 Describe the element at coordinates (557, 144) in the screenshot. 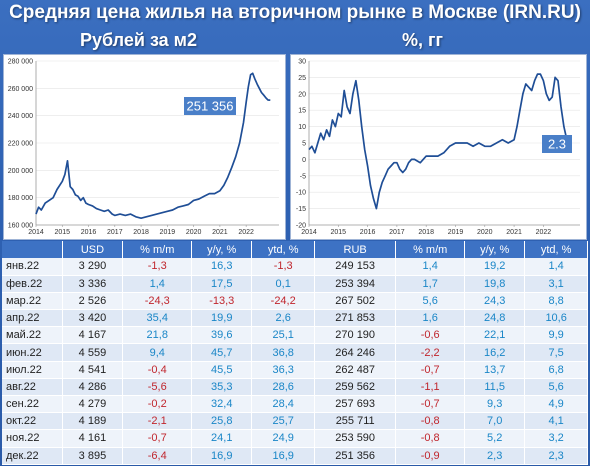

I see `value-callout-label: 2.3` at that location.